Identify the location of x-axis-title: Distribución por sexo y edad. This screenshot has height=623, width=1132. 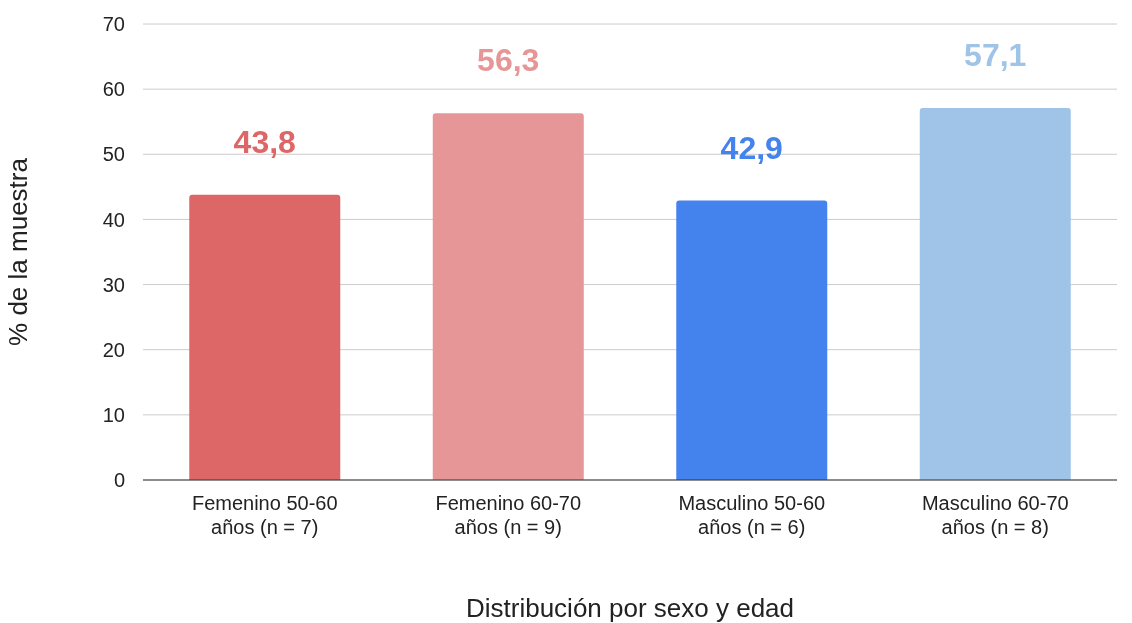
(630, 608).